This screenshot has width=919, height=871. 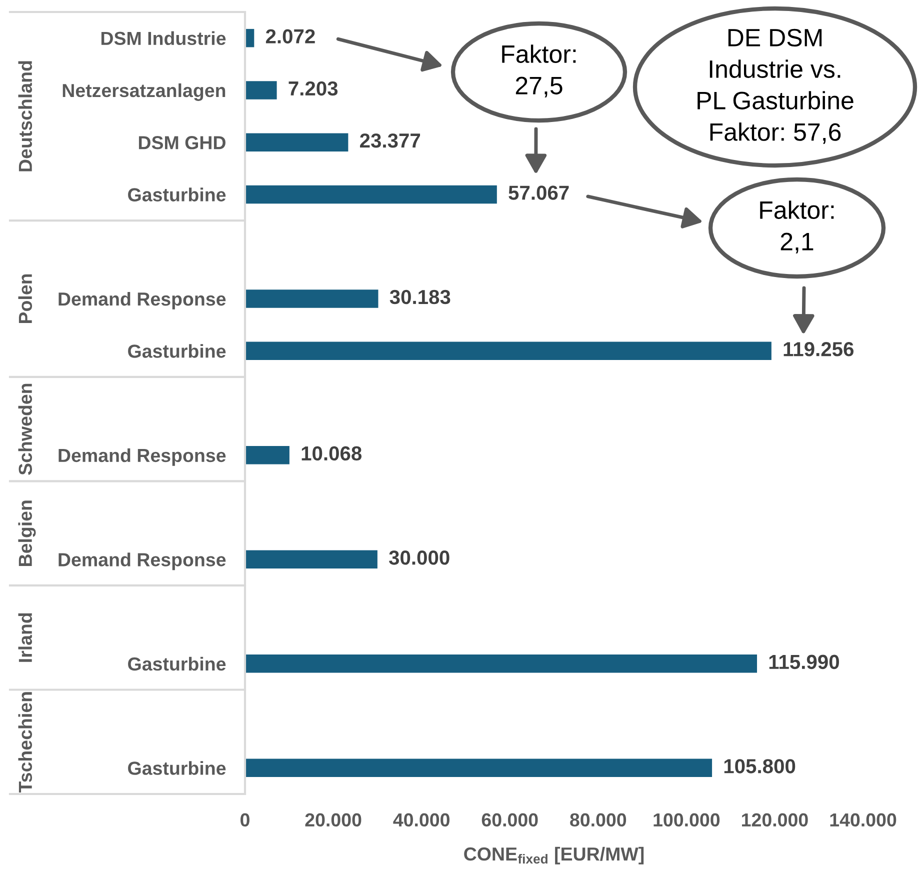 I want to click on x-tick-label: 100.000, so click(x=687, y=820).